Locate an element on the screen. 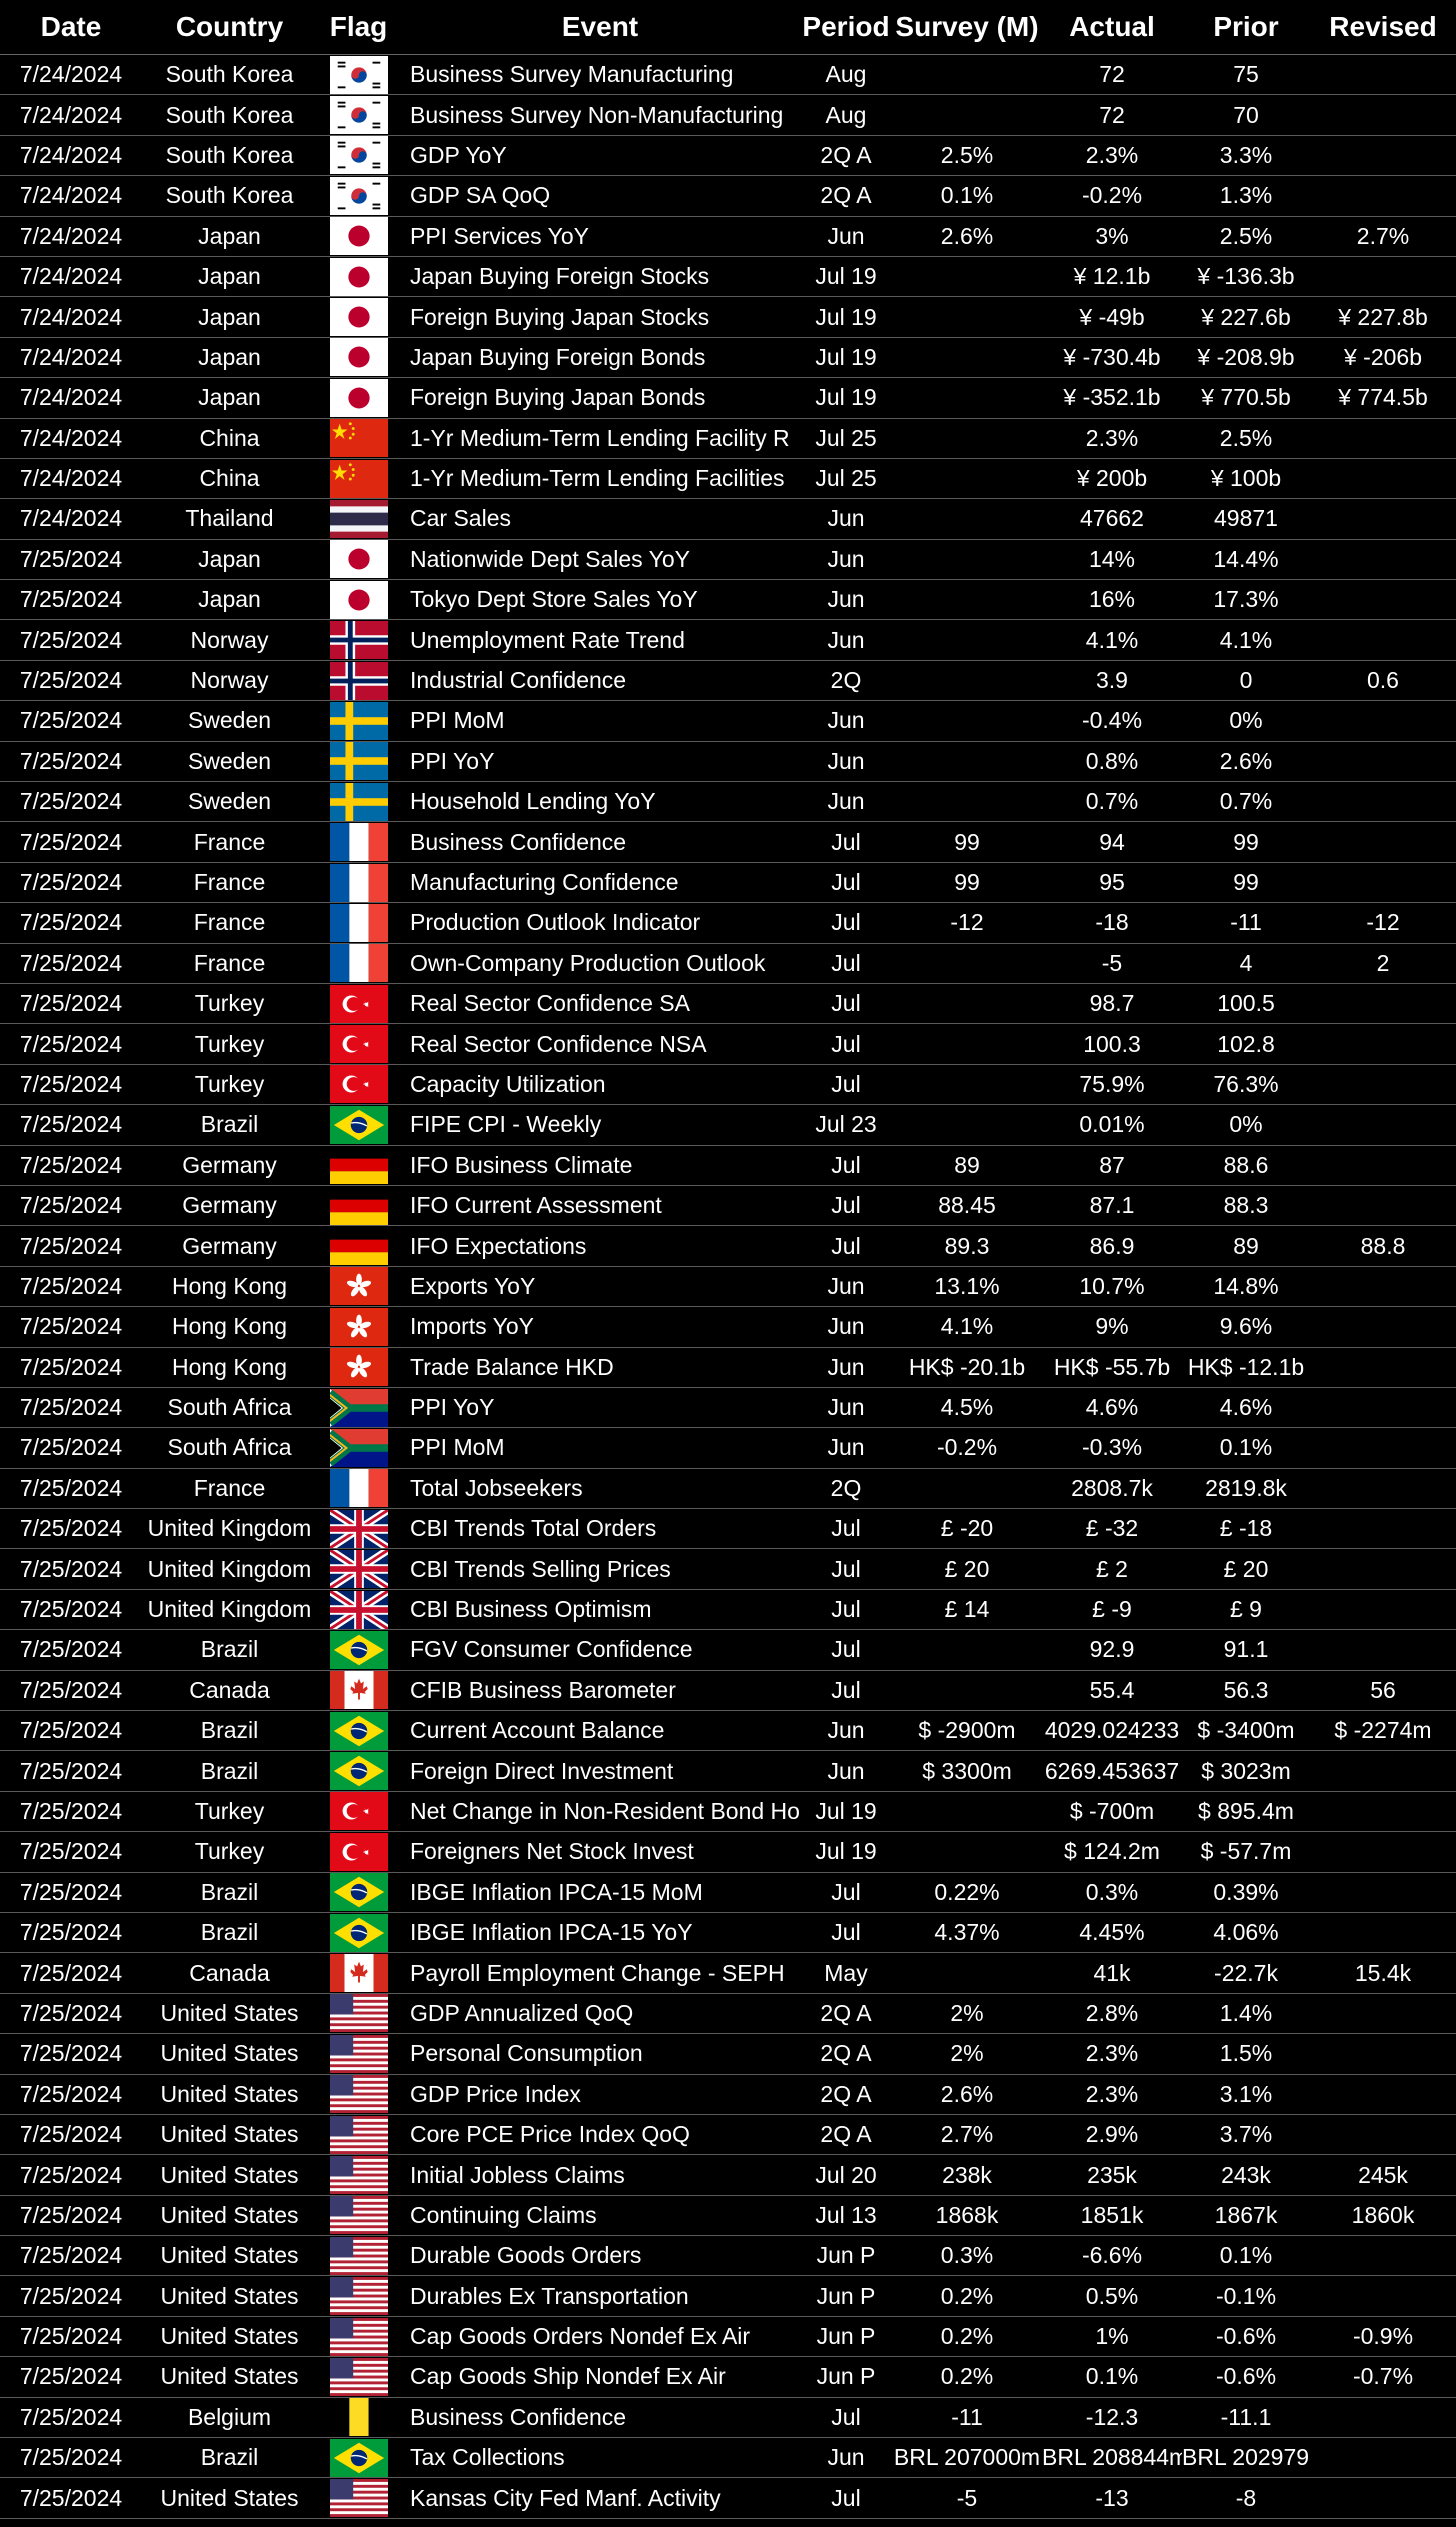  actual-cell: 4.45% is located at coordinates (1112, 1933).